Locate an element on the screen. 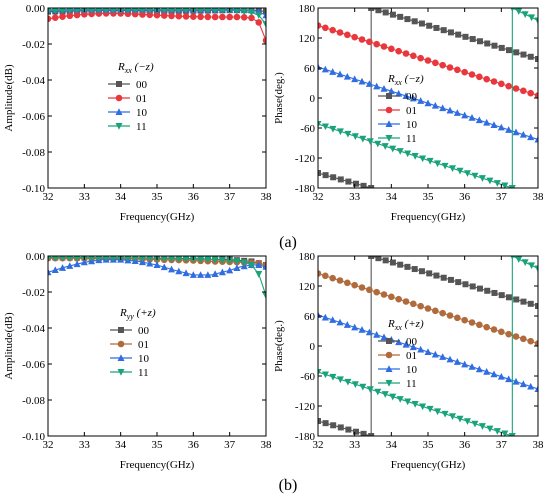 The width and height of the screenshot is (550, 497). plot-frame is located at coordinates (157, 346).